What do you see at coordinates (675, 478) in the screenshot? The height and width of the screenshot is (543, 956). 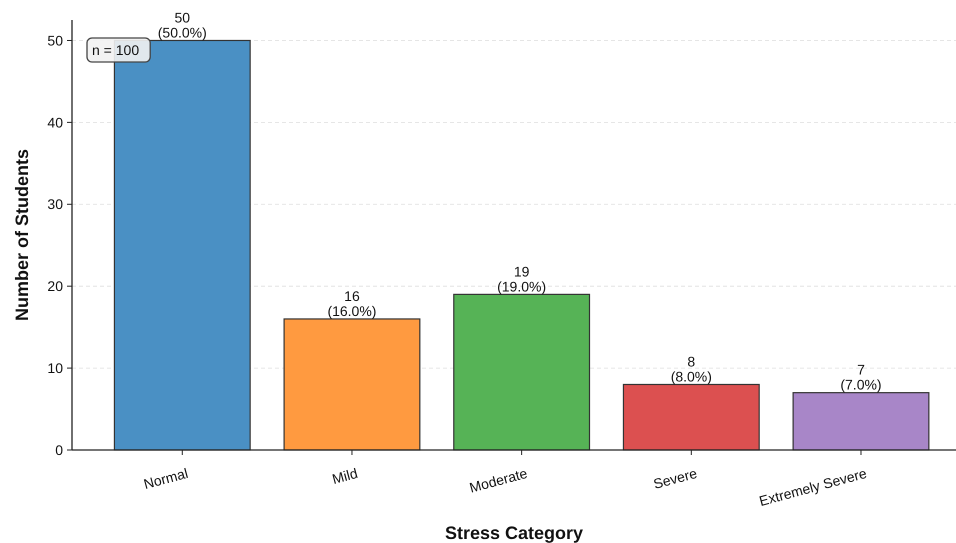 I see `x-tick-label: Severe` at bounding box center [675, 478].